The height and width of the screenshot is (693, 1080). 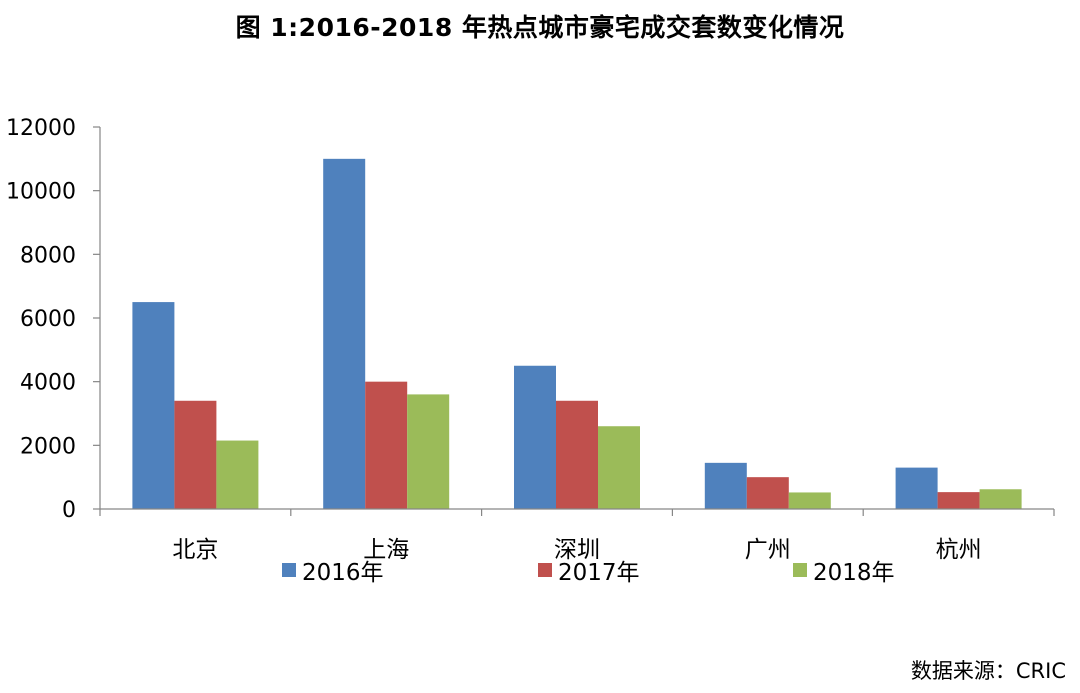 I want to click on bar-杭州-2016年, so click(x=916, y=488).